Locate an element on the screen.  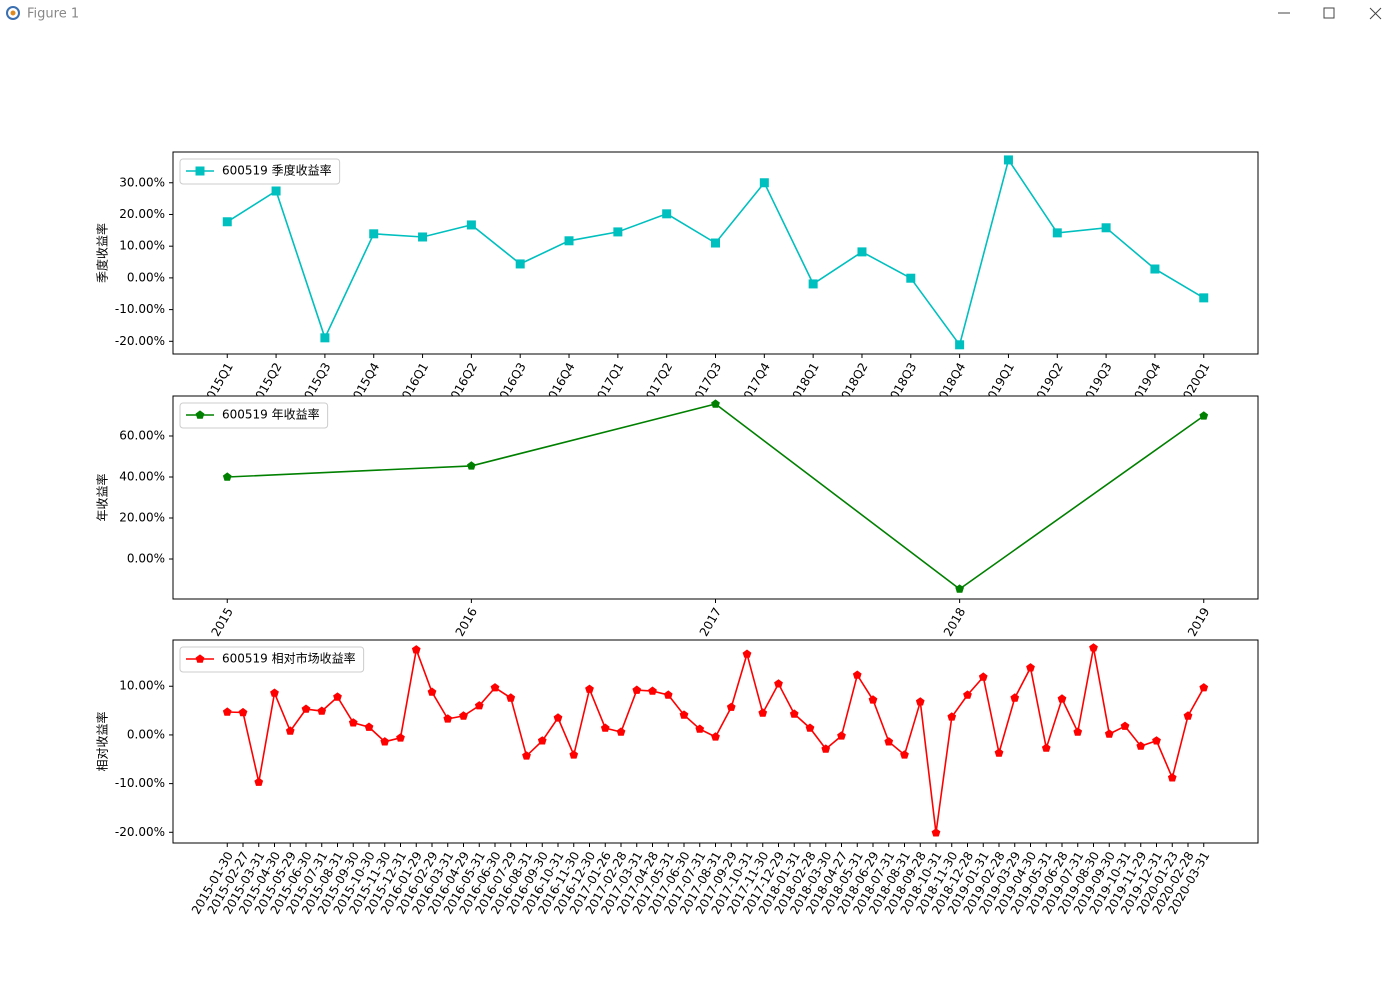
legend: 600519 相对市场收益率 is located at coordinates (272, 659).